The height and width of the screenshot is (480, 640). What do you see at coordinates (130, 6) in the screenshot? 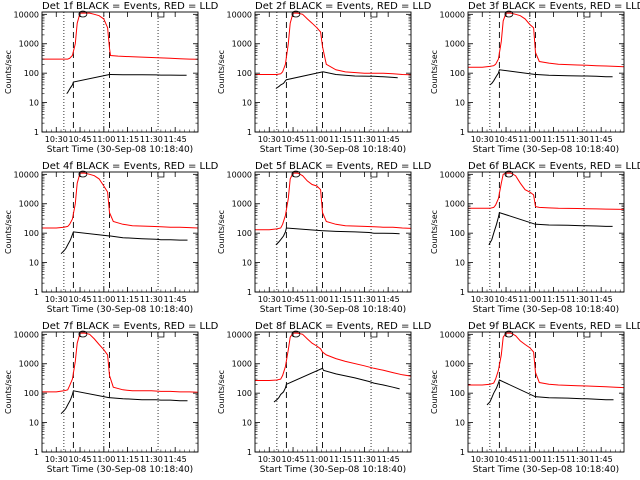
I see `chart-title: Det 1f BLACK = Events, RED = LLD` at bounding box center [130, 6].